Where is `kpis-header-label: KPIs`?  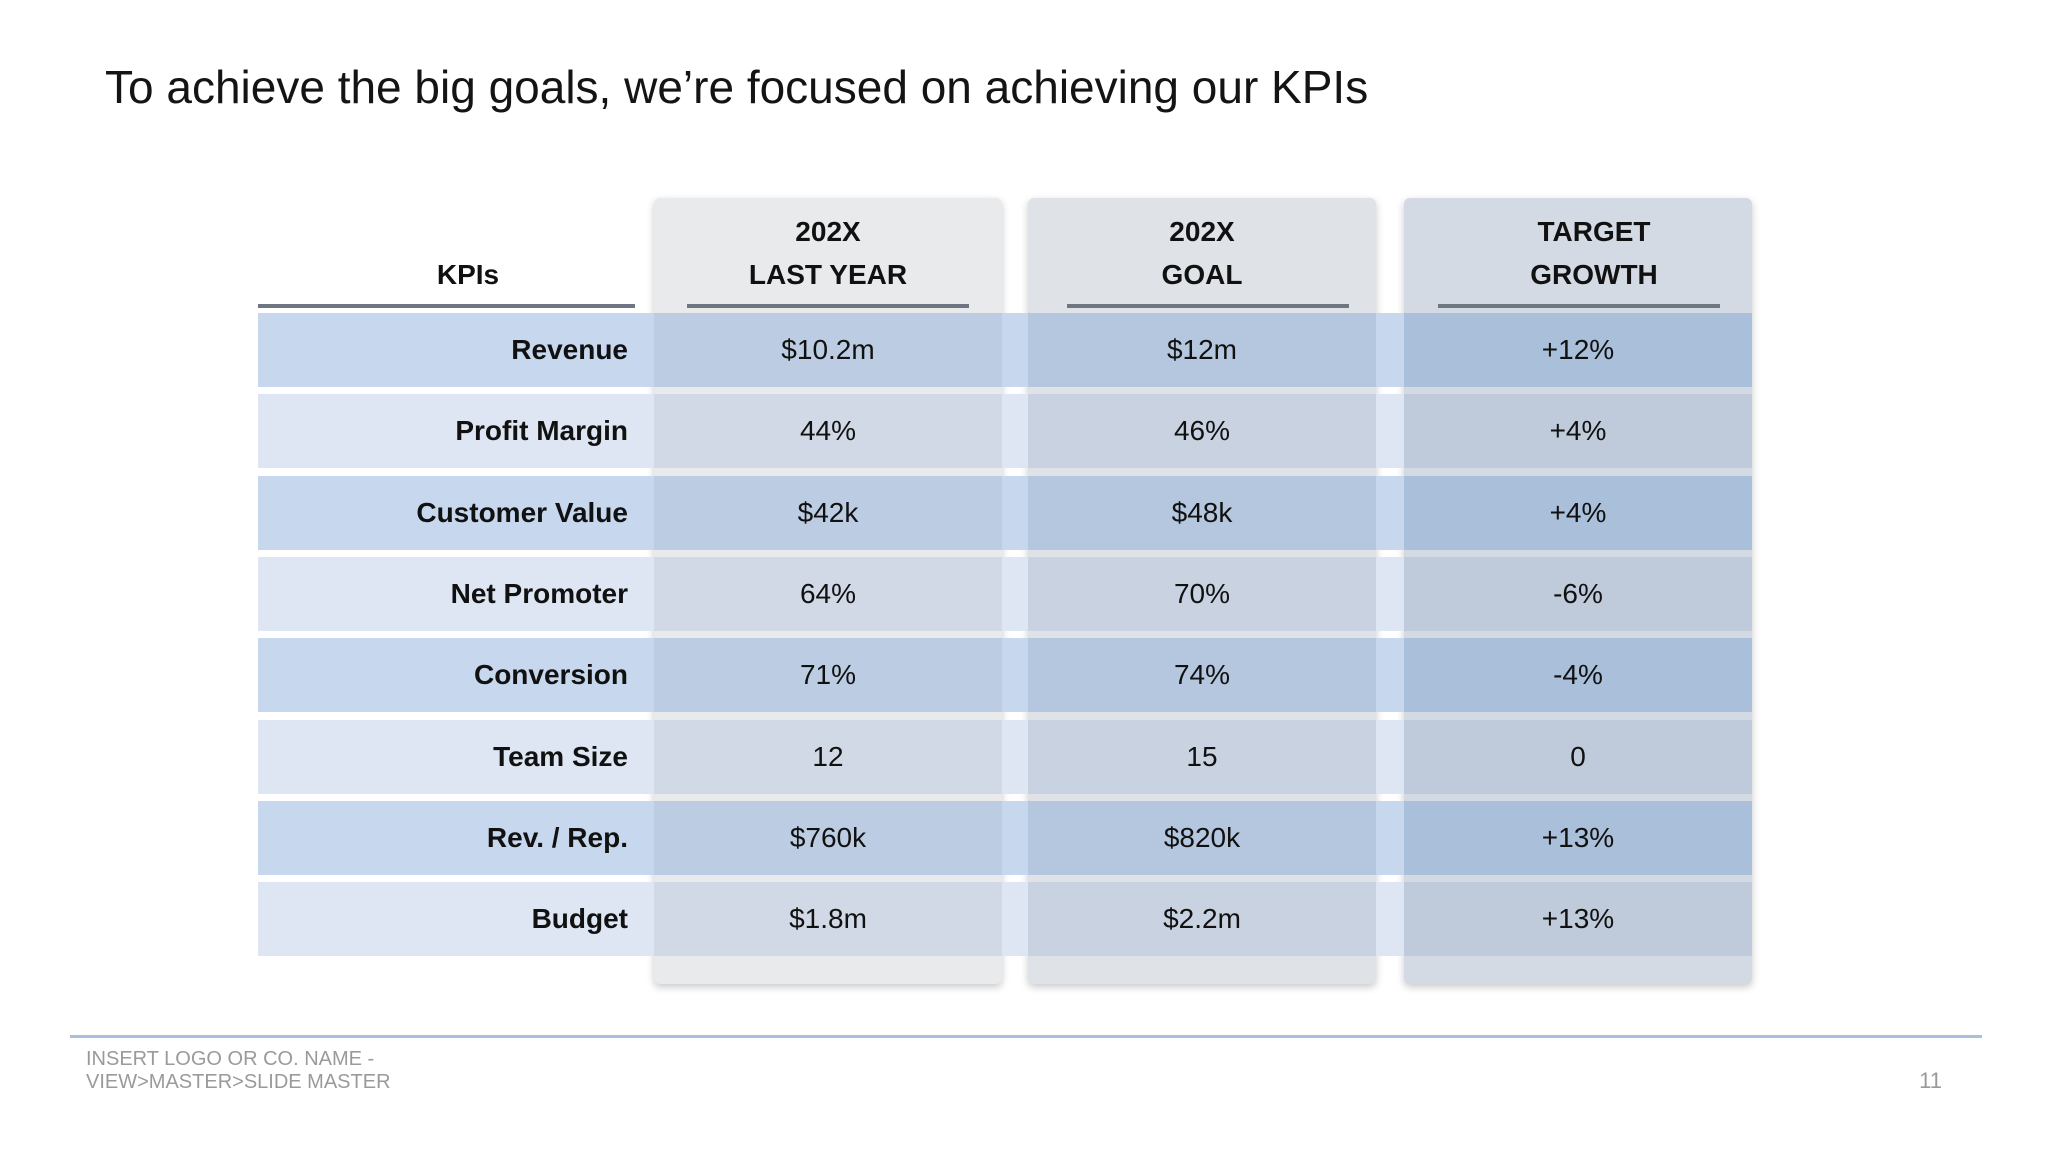
kpis-header-label: KPIs is located at coordinates (468, 274).